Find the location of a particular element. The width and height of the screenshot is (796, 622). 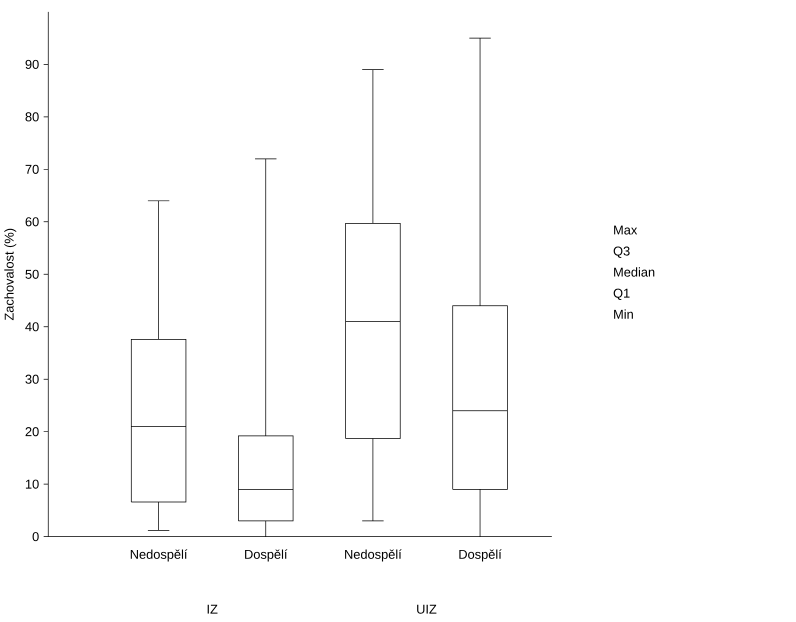

y-tick-label: 10 is located at coordinates (32, 484).